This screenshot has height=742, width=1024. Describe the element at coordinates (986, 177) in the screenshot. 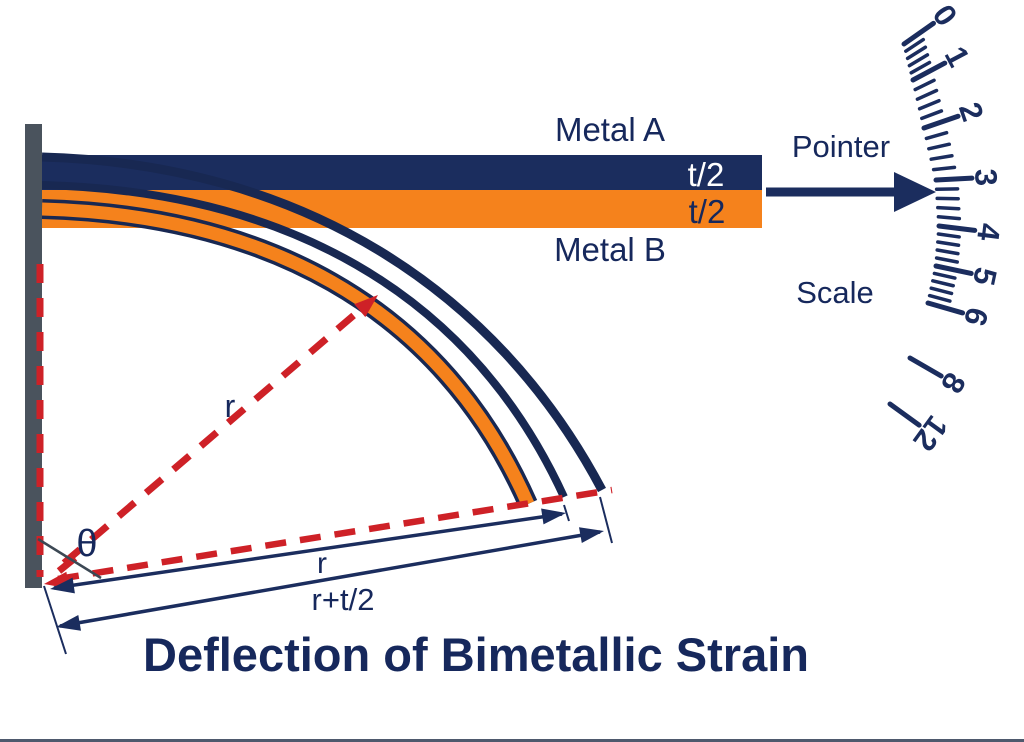

I see `scale-number: 3` at that location.